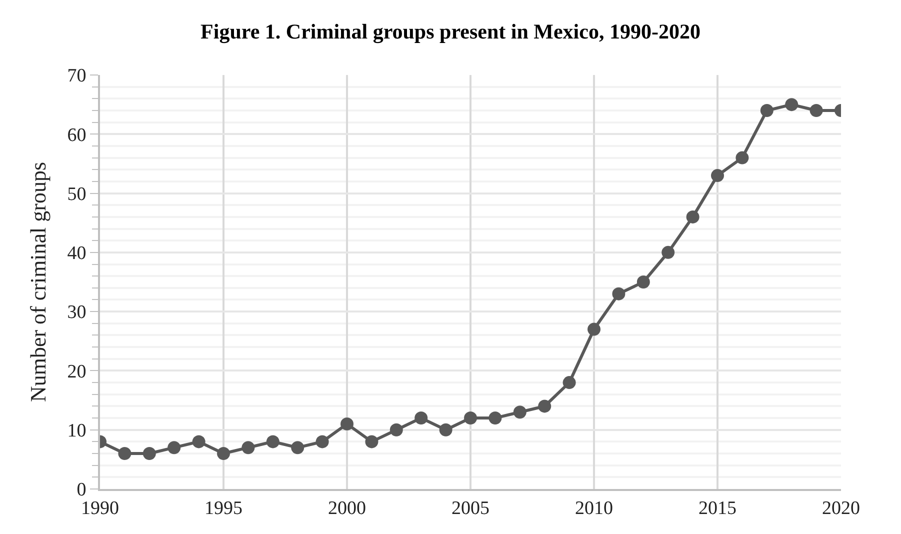 The image size is (901, 534). What do you see at coordinates (76, 253) in the screenshot?
I see `y-tick-label: 40` at bounding box center [76, 253].